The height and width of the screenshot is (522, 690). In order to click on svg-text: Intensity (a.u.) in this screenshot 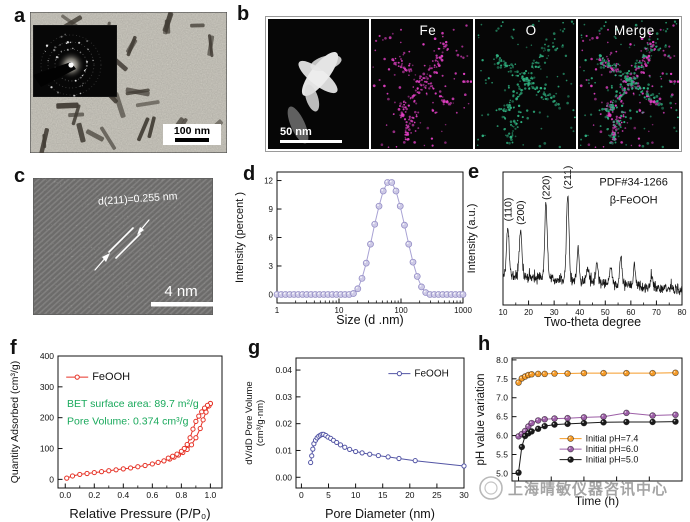, I will do `click(472, 239)`.